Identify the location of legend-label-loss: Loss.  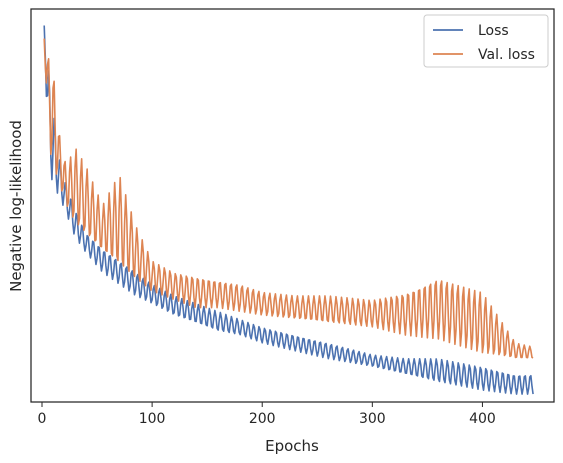
(493, 31).